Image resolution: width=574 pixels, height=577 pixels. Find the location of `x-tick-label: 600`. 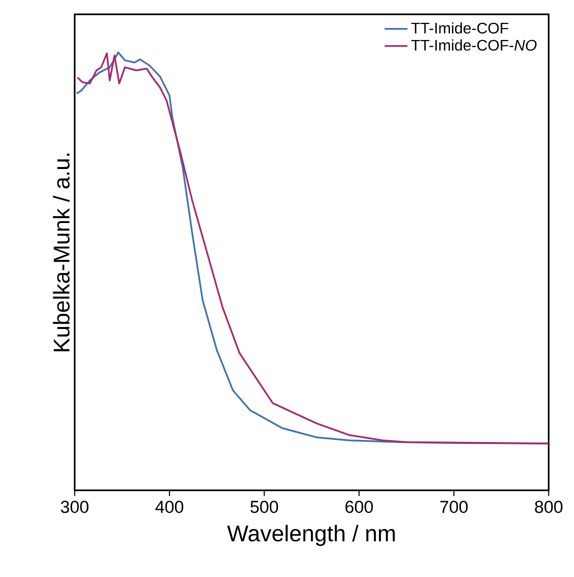

x-tick-label: 600 is located at coordinates (359, 507).